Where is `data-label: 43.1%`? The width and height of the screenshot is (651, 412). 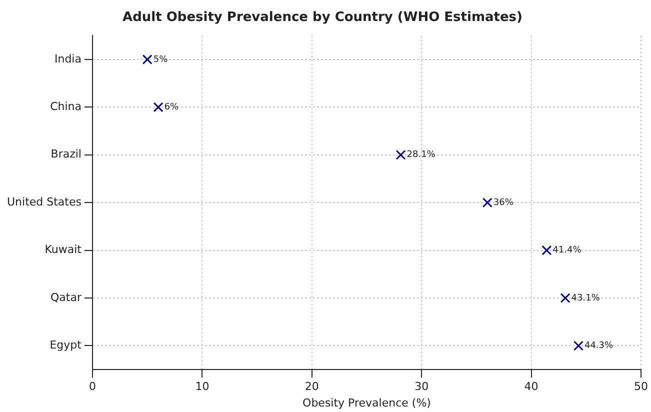 data-label: 43.1% is located at coordinates (585, 298).